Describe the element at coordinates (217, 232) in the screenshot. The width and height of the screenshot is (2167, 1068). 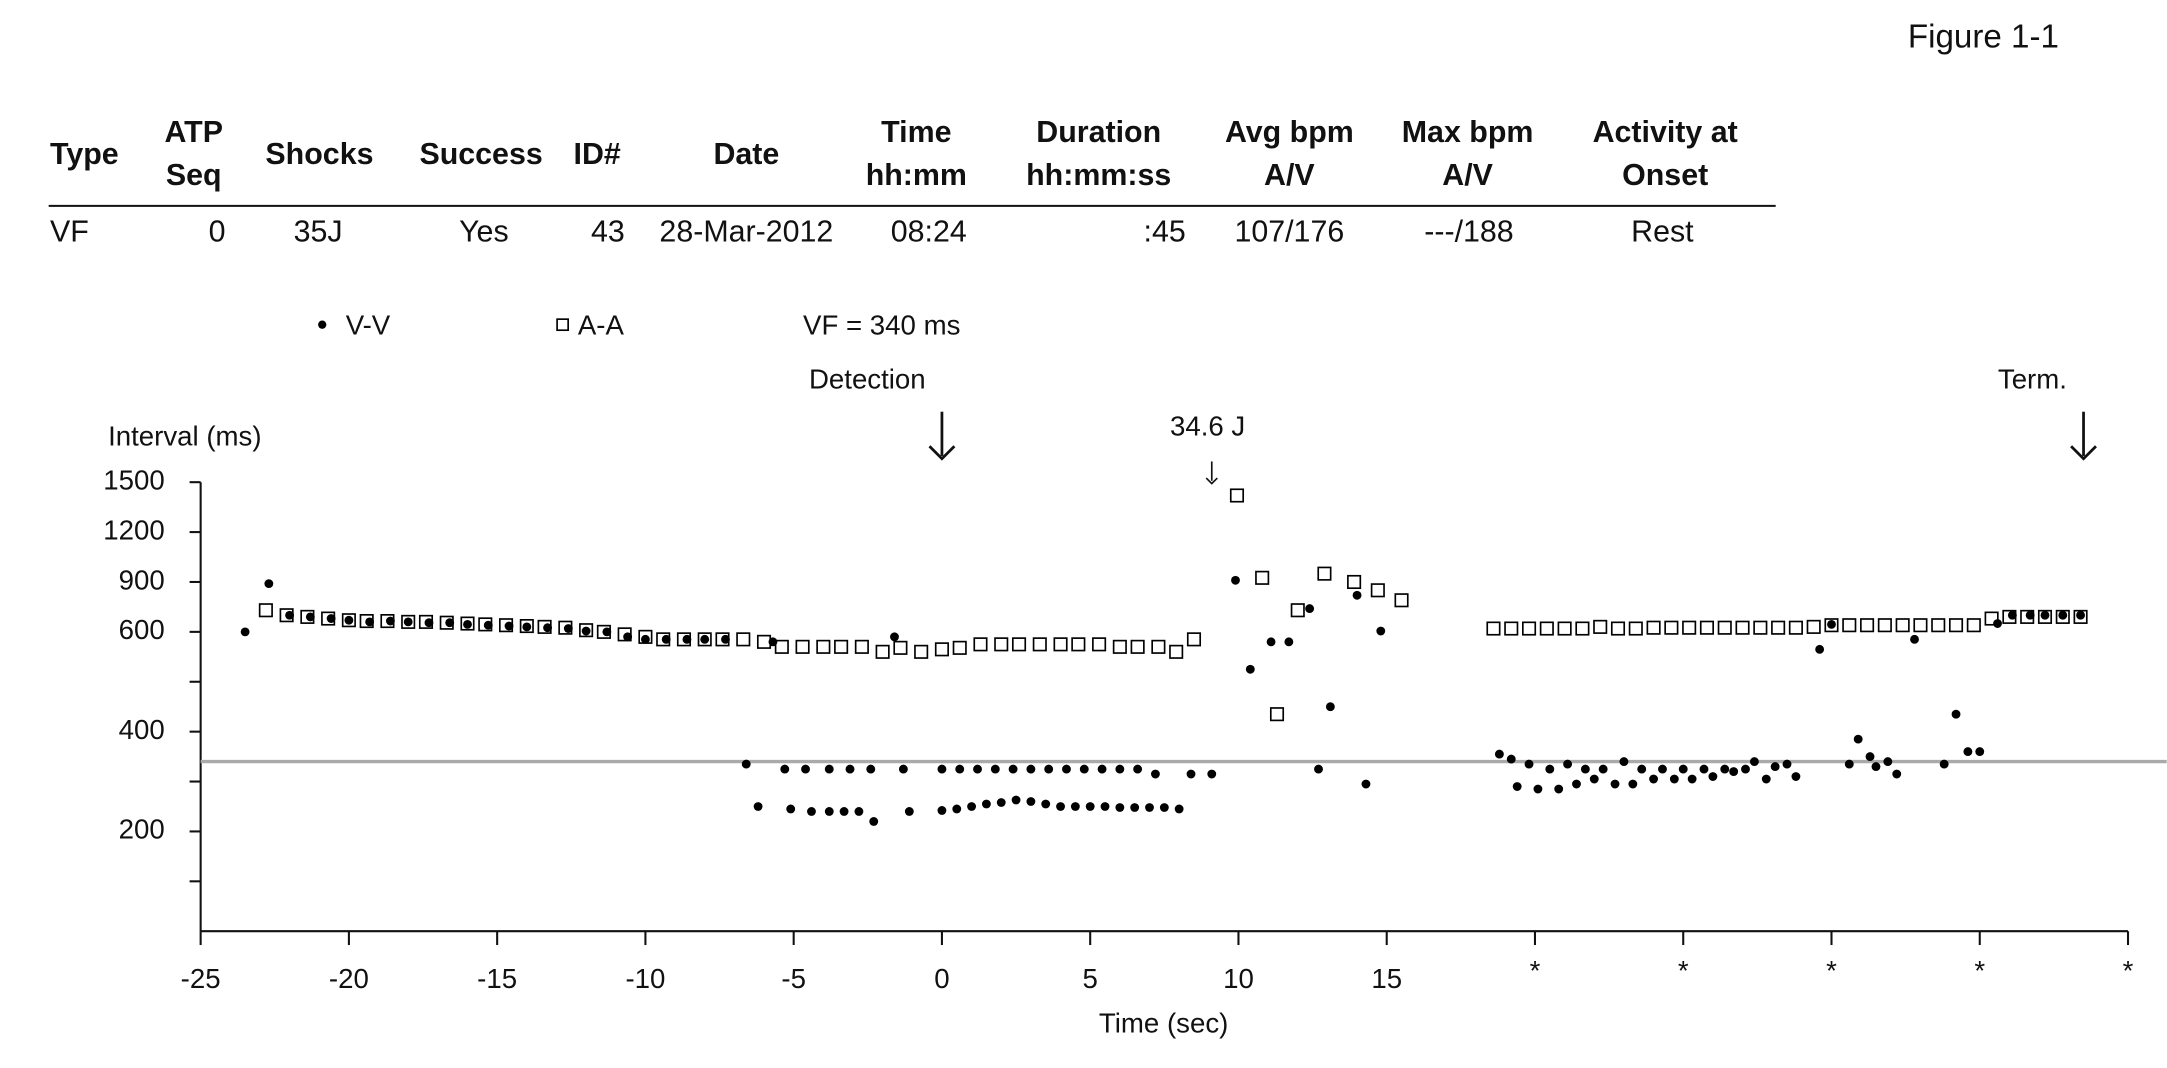
I see `table-cell: 0` at that location.